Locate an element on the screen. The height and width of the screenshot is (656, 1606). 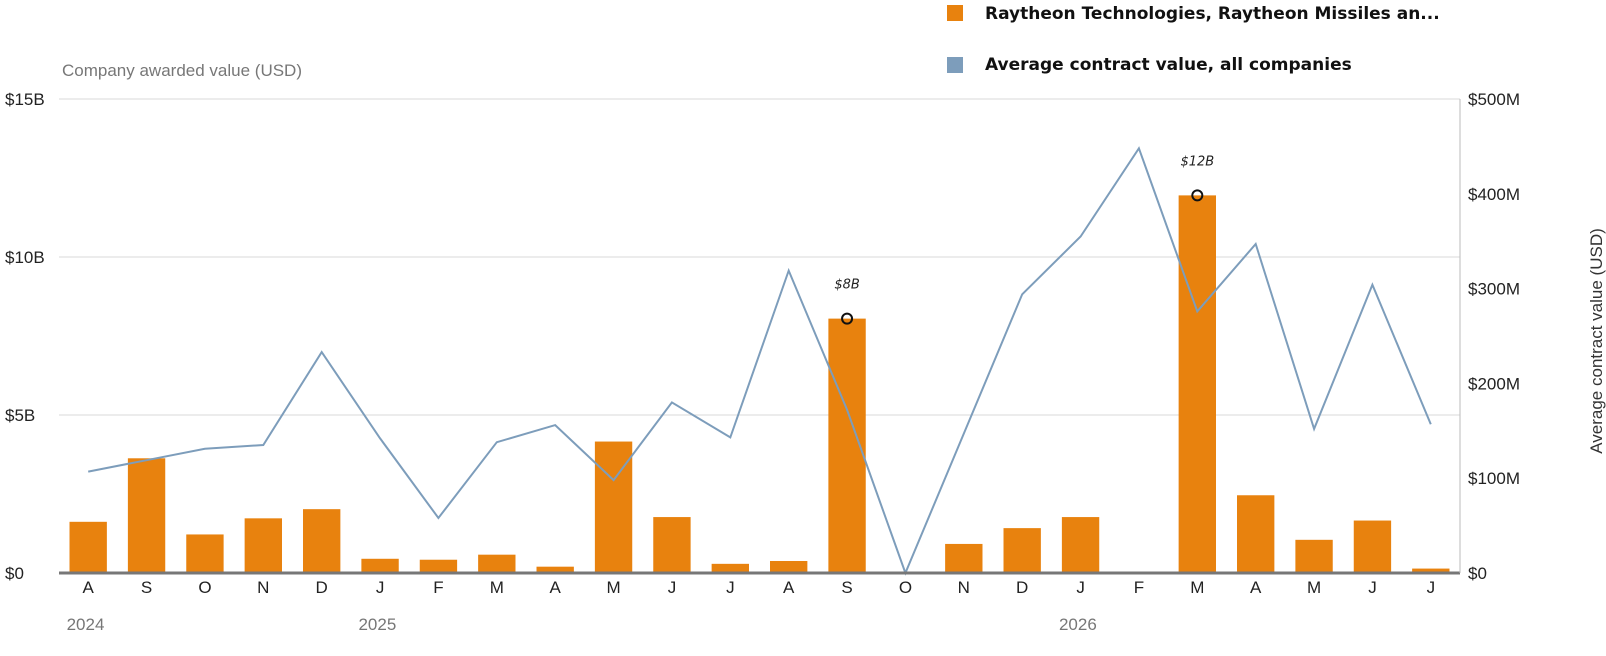
y-left-tick-label: $15B is located at coordinates (25, 99).